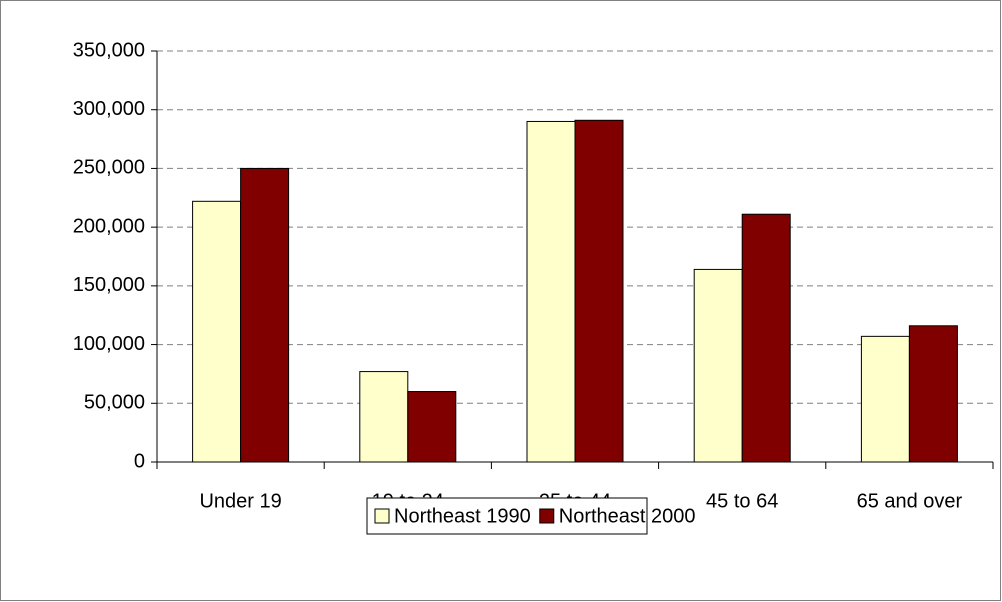  Describe the element at coordinates (109, 168) in the screenshot. I see `y-tick-label: 250,000` at that location.